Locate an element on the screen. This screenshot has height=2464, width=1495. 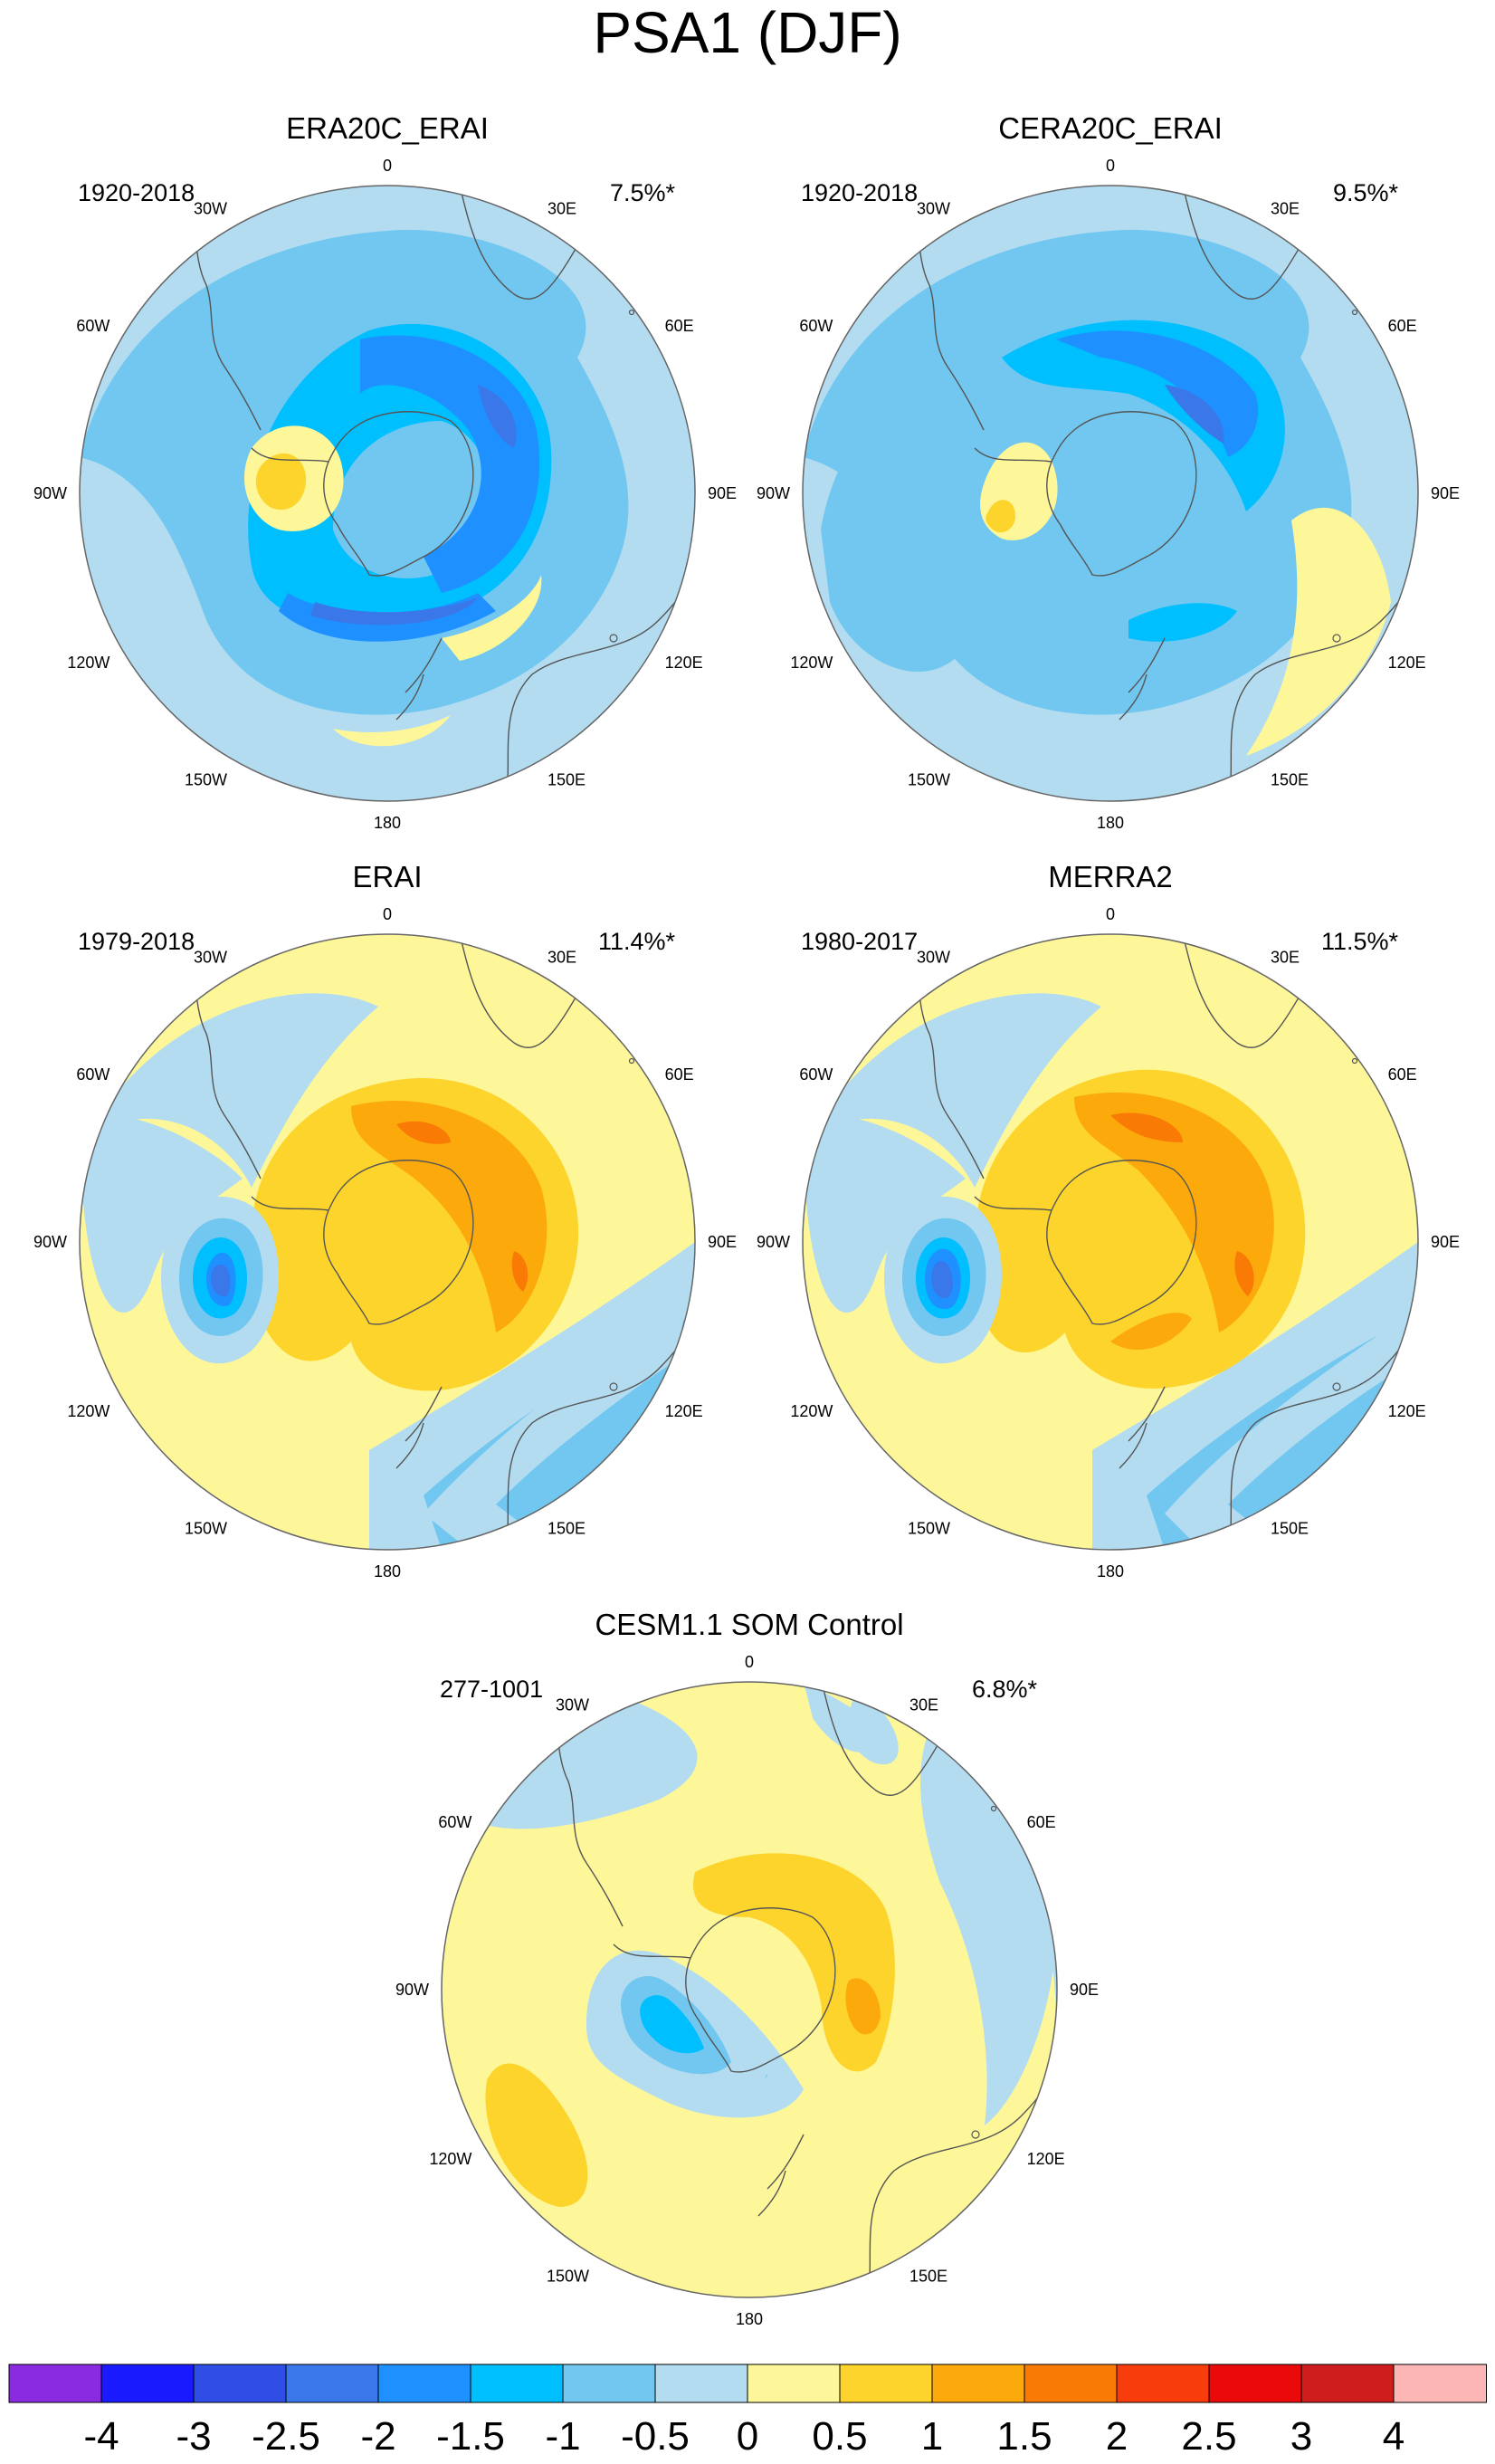
colorbar-tick-label: -4 is located at coordinates (101, 2436).